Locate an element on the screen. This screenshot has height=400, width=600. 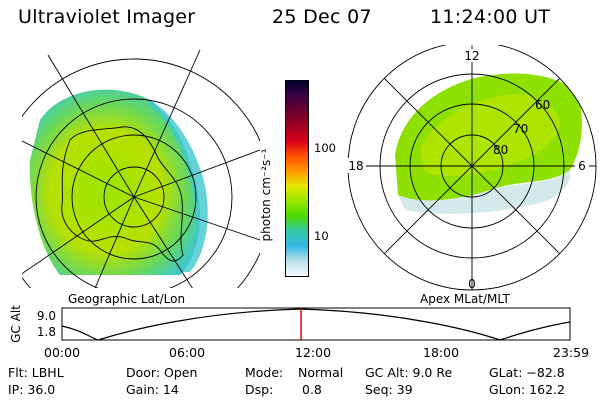
ip-info: IP: 36.0 is located at coordinates (32, 389).